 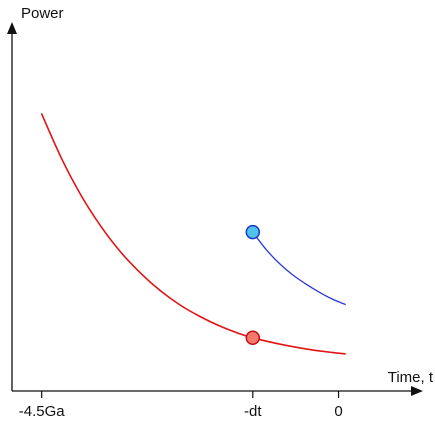 I want to click on x-tick-label-2: 0, so click(x=338, y=411).